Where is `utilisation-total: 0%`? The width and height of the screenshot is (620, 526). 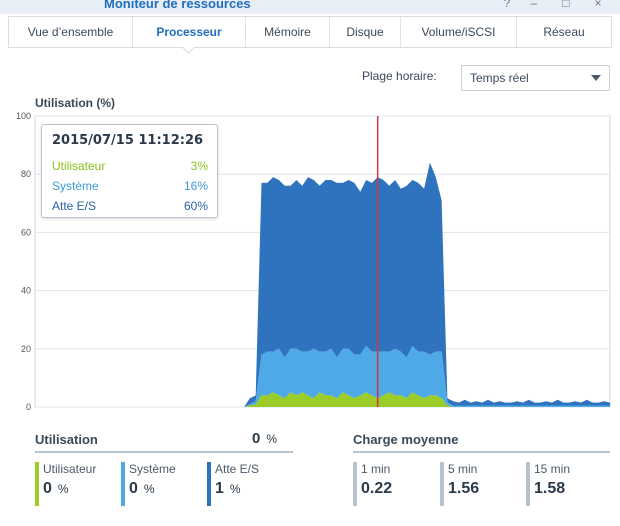 utilisation-total: 0% is located at coordinates (264, 438).